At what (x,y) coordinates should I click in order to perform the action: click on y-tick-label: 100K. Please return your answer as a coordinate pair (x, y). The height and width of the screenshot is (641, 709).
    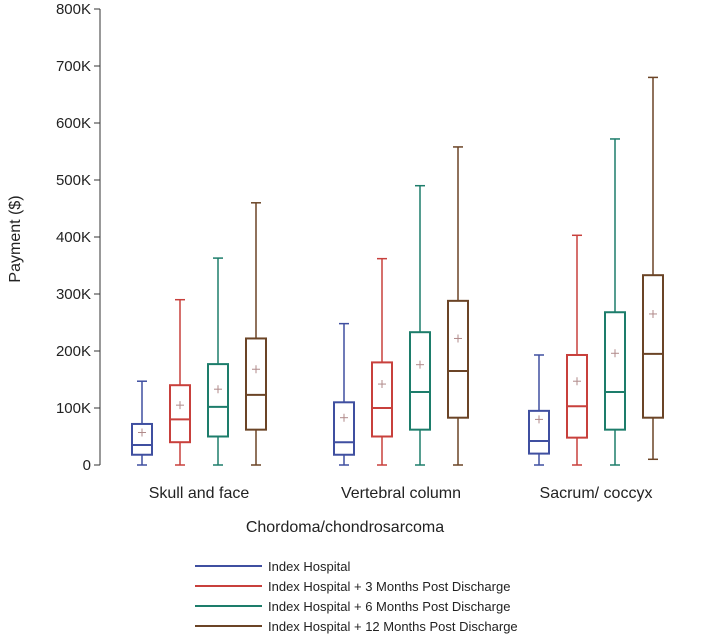
    Looking at the image, I should click on (73, 408).